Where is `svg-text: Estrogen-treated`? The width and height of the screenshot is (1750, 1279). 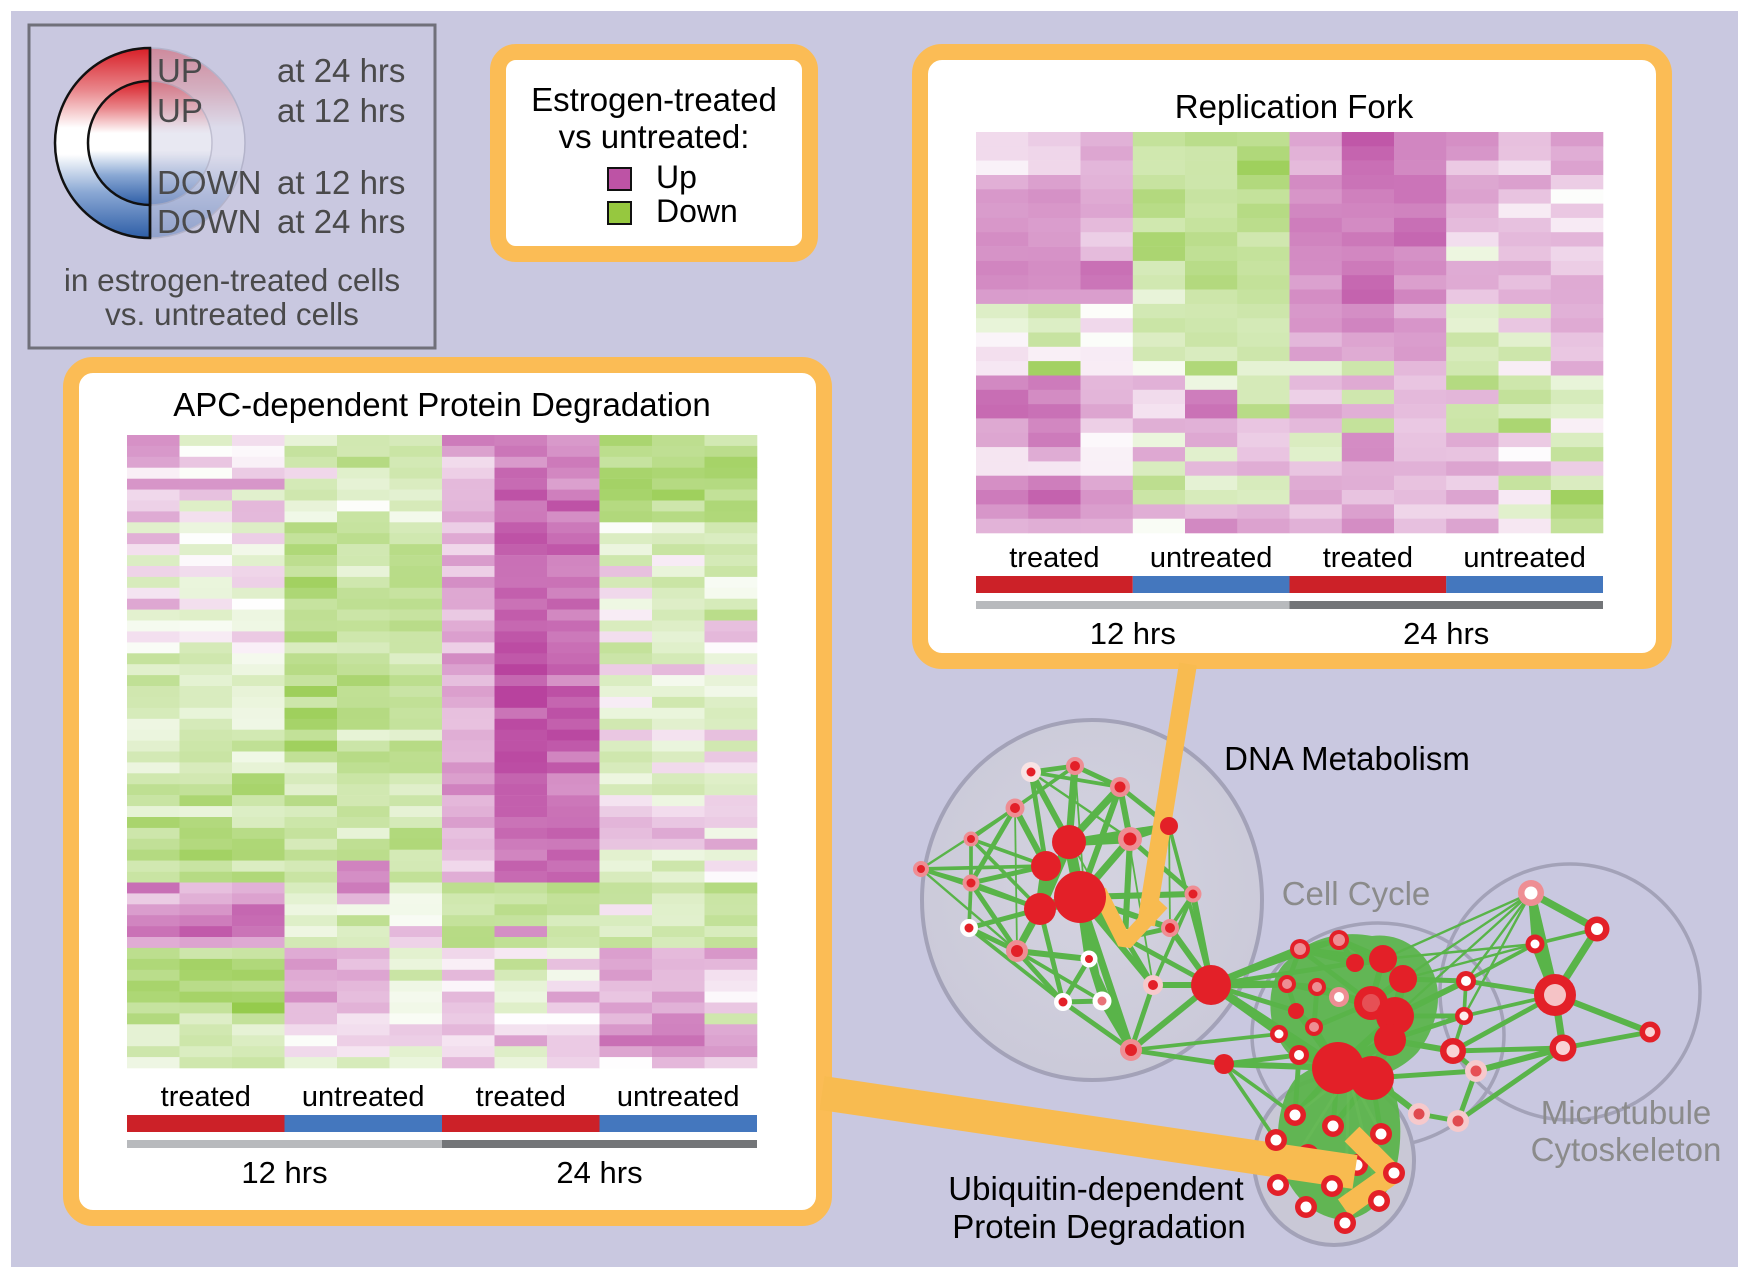
svg-text: Estrogen-treated is located at coordinates (654, 99).